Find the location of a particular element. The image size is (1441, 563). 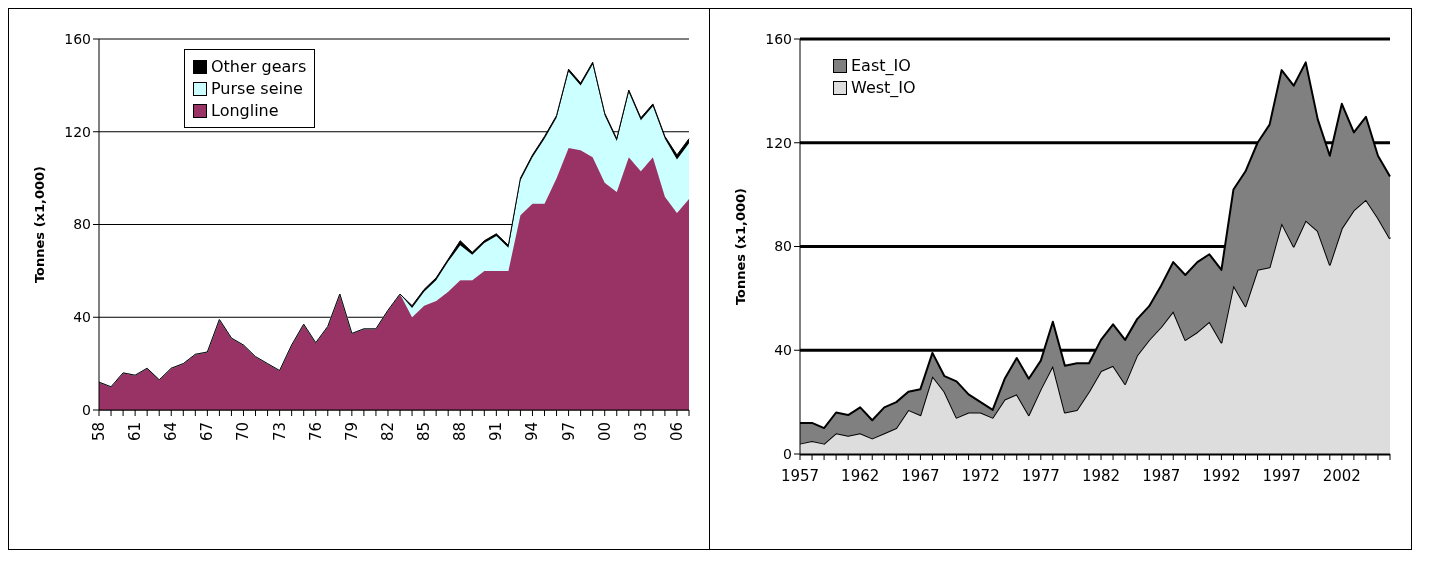

x-tick-label: 00 is located at coordinates (604, 432).